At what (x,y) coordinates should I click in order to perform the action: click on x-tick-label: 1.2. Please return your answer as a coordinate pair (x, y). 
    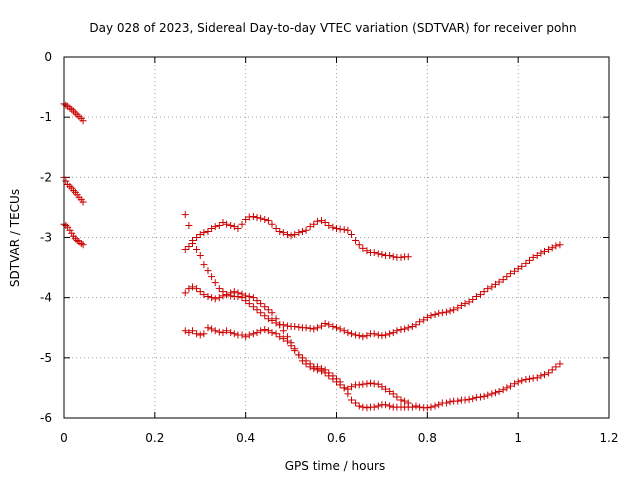
    Looking at the image, I should click on (608, 438).